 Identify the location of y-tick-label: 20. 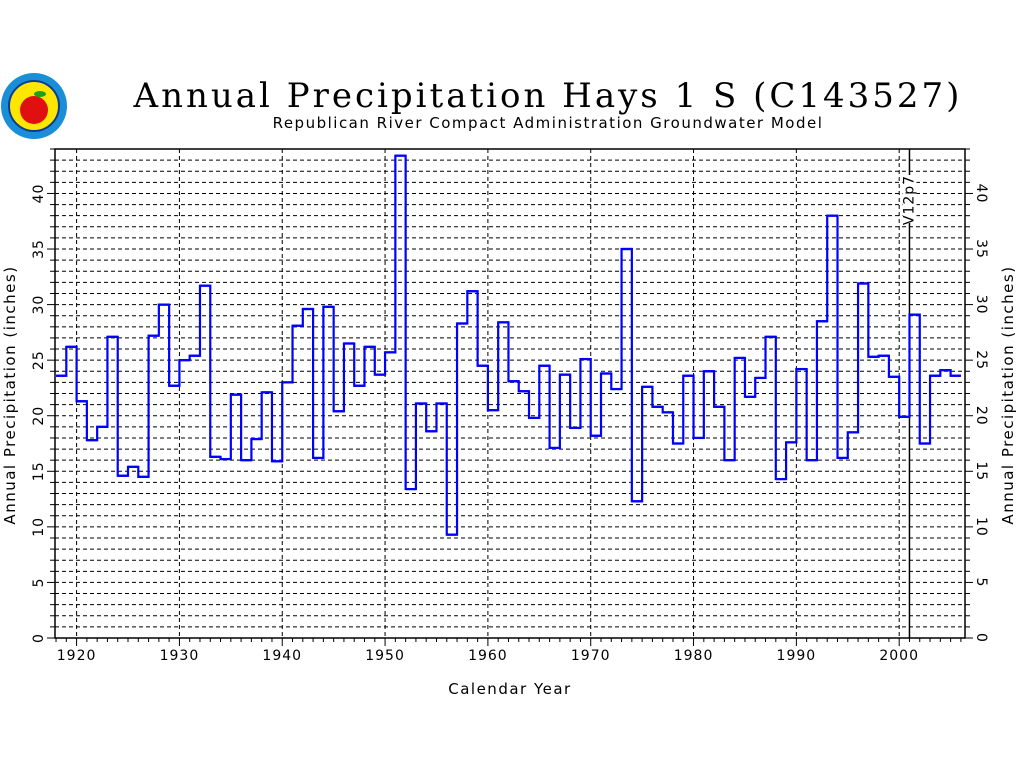
(39, 416).